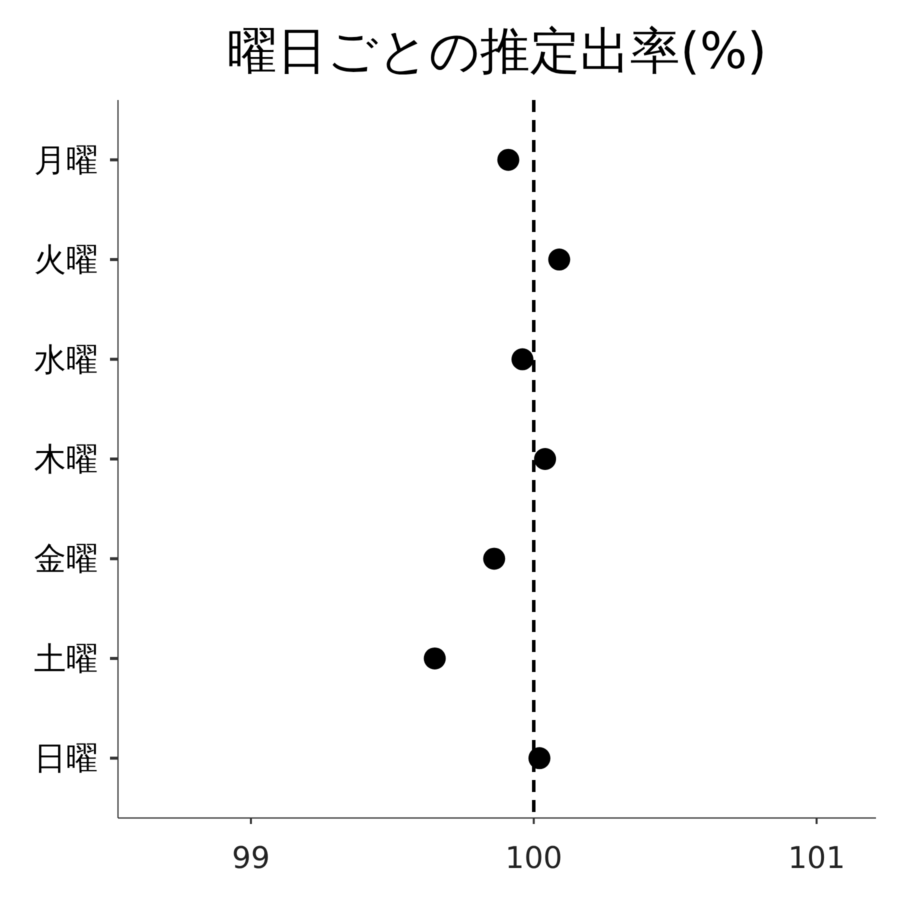 The image size is (900, 900). Describe the element at coordinates (533, 858) in the screenshot. I see `x-tick-label: 100` at that location.